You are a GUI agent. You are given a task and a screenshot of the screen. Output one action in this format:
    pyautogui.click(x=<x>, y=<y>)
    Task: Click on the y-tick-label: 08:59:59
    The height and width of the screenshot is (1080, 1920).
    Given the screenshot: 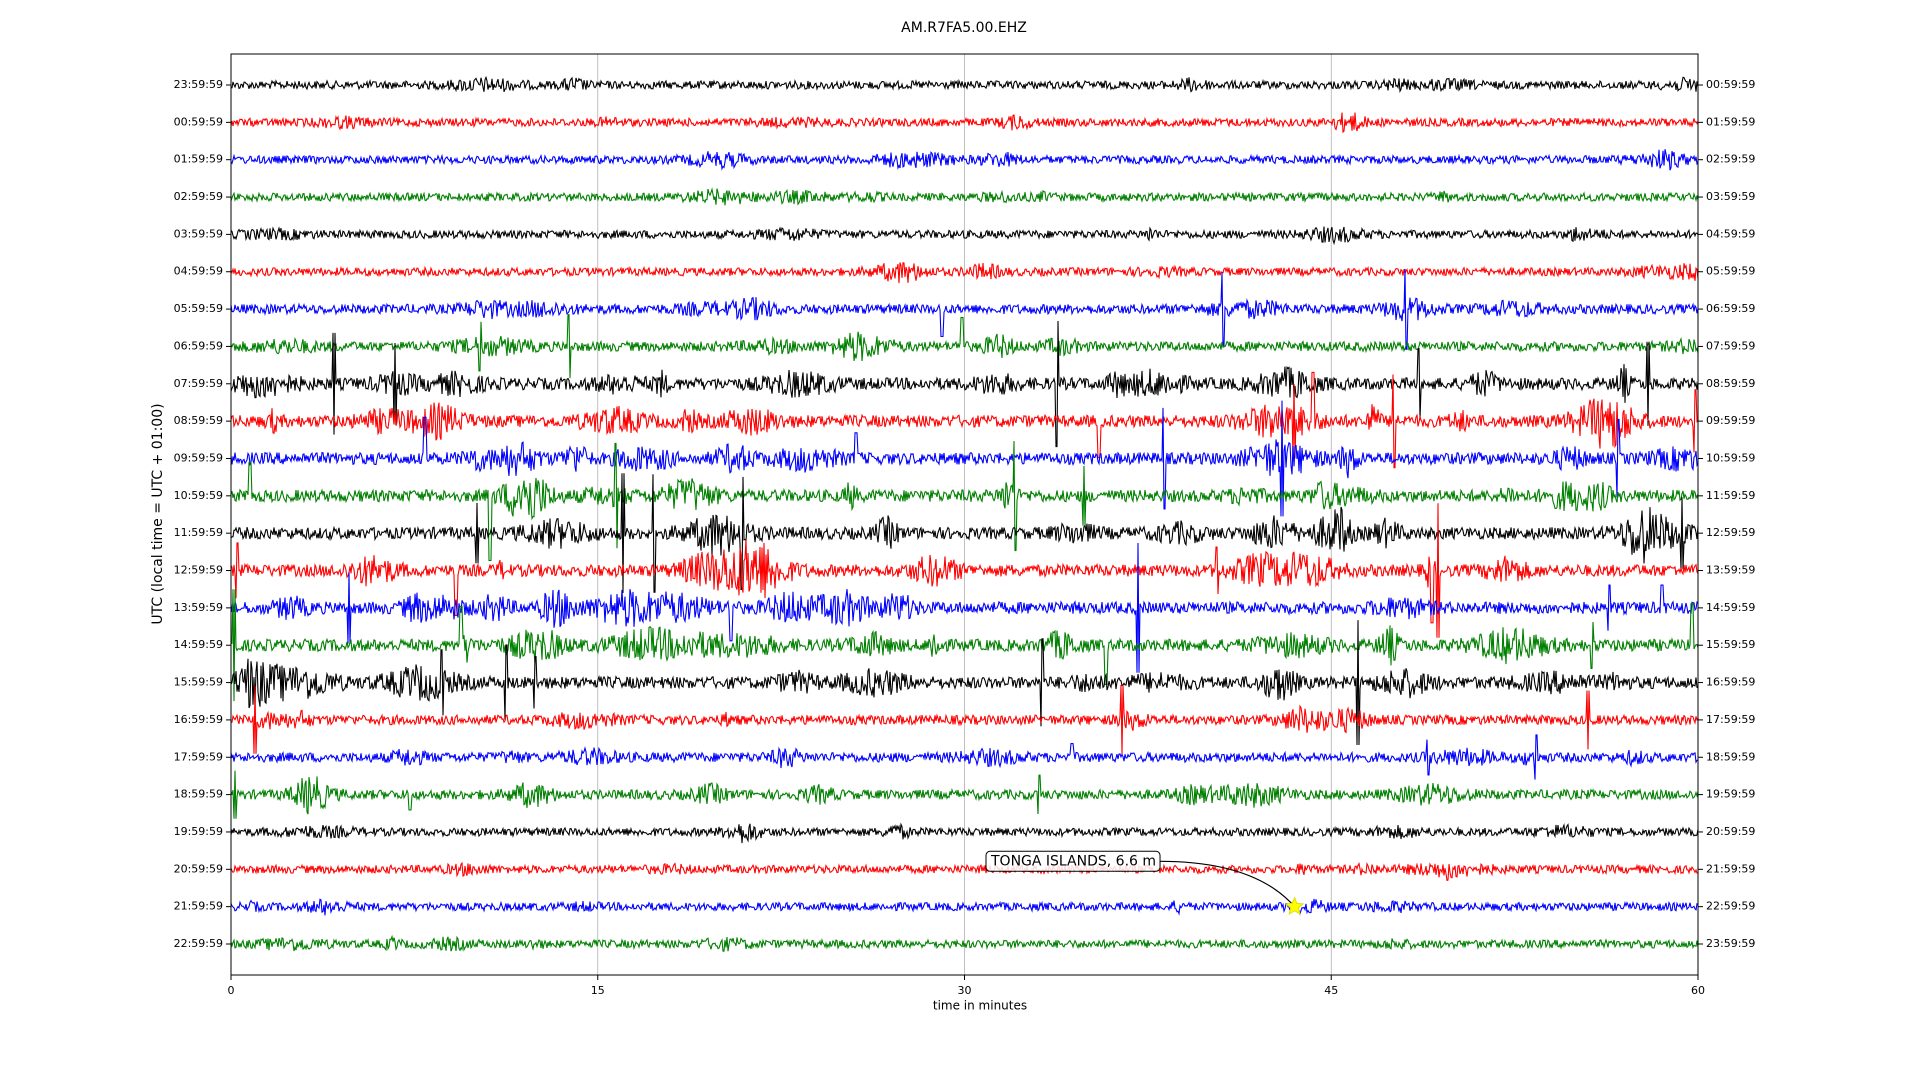 What is the action you would take?
    pyautogui.click(x=198, y=420)
    